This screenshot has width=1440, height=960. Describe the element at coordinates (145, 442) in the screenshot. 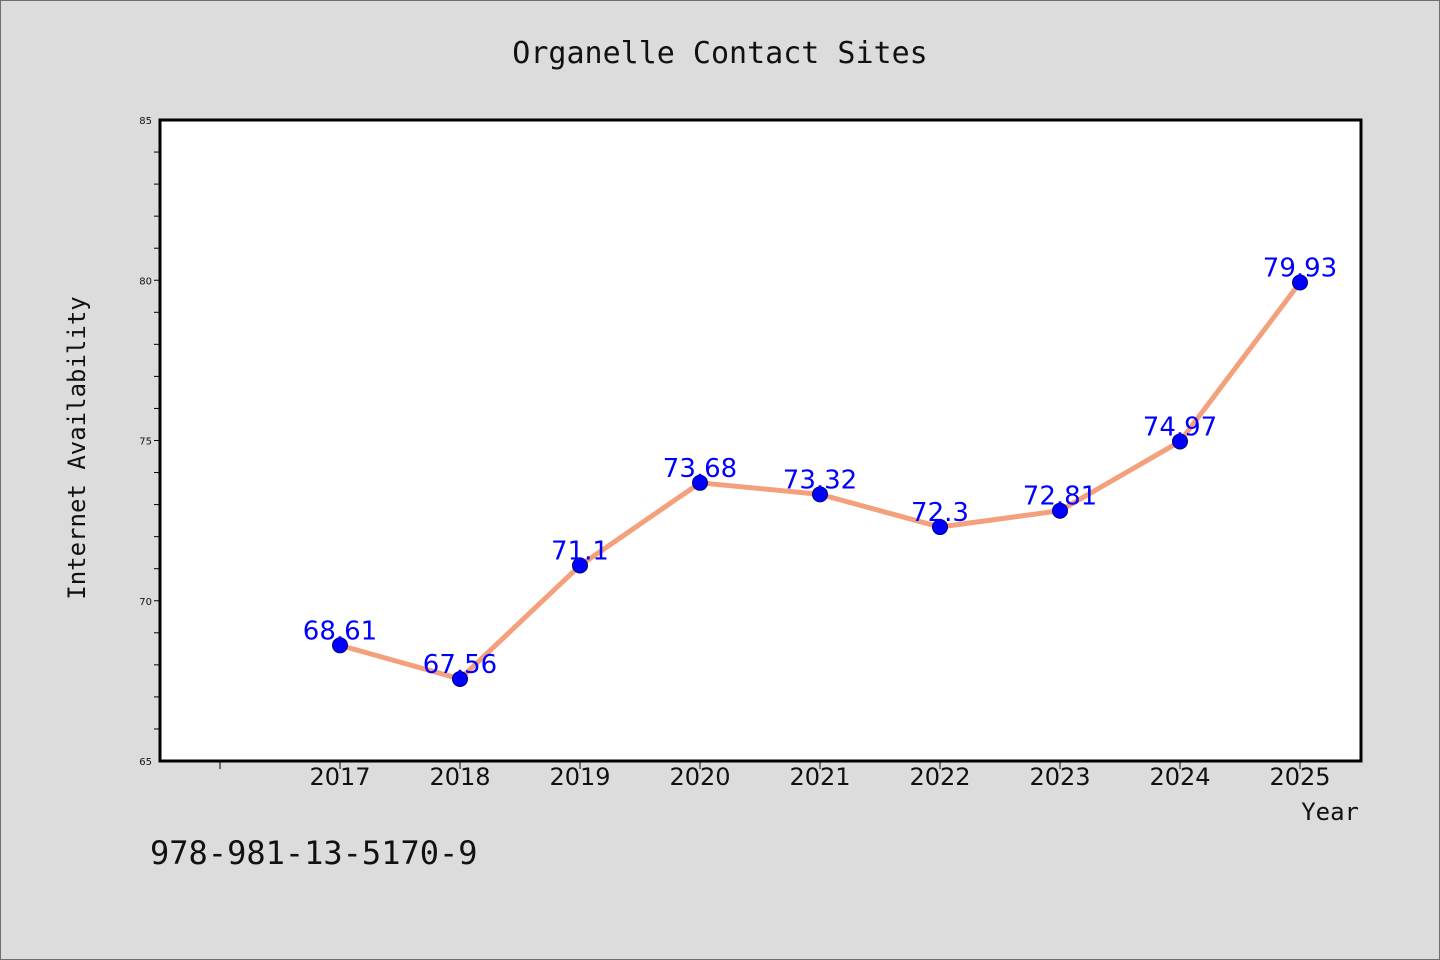

I see `y-tick-label: 75` at that location.